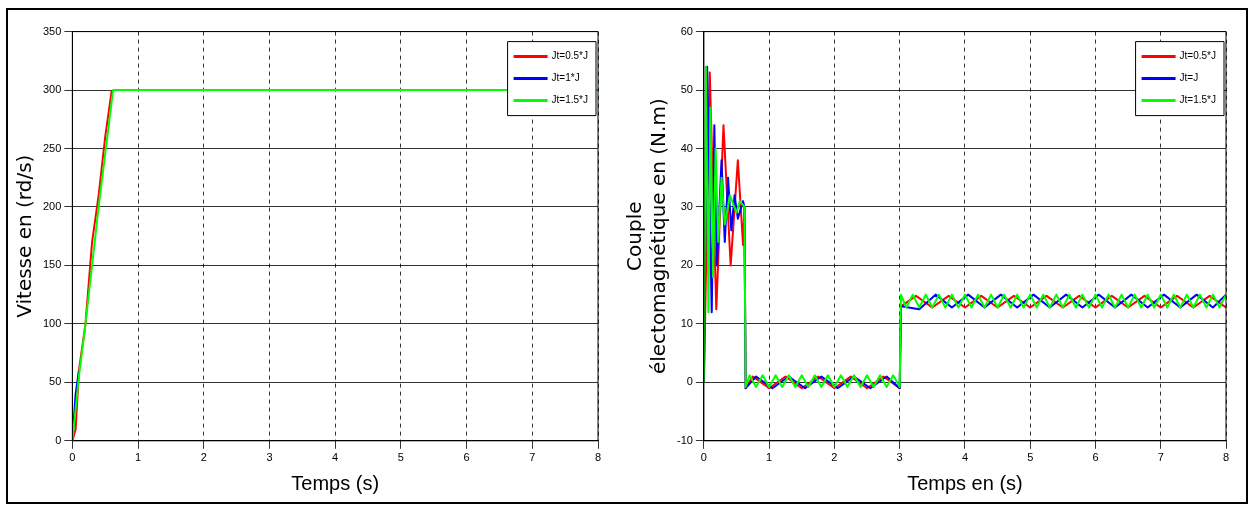 Image resolution: width=1253 pixels, height=511 pixels. What do you see at coordinates (684, 439) in the screenshot?
I see `y-tick-label: -10` at bounding box center [684, 439].